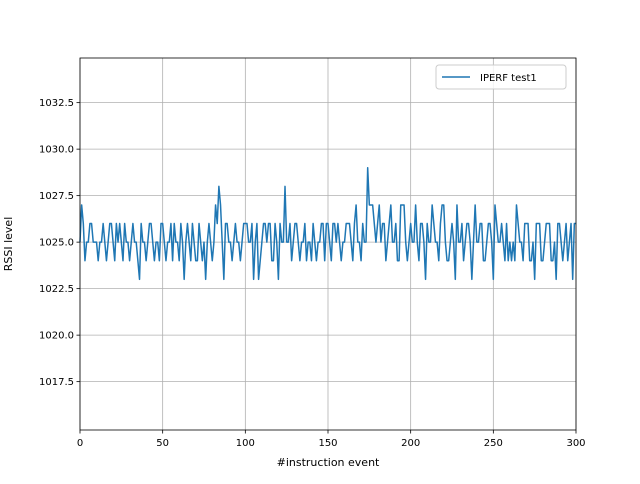 The width and height of the screenshot is (640, 484). Describe the element at coordinates (328, 462) in the screenshot. I see `x-axis-label: #instruction event` at that location.